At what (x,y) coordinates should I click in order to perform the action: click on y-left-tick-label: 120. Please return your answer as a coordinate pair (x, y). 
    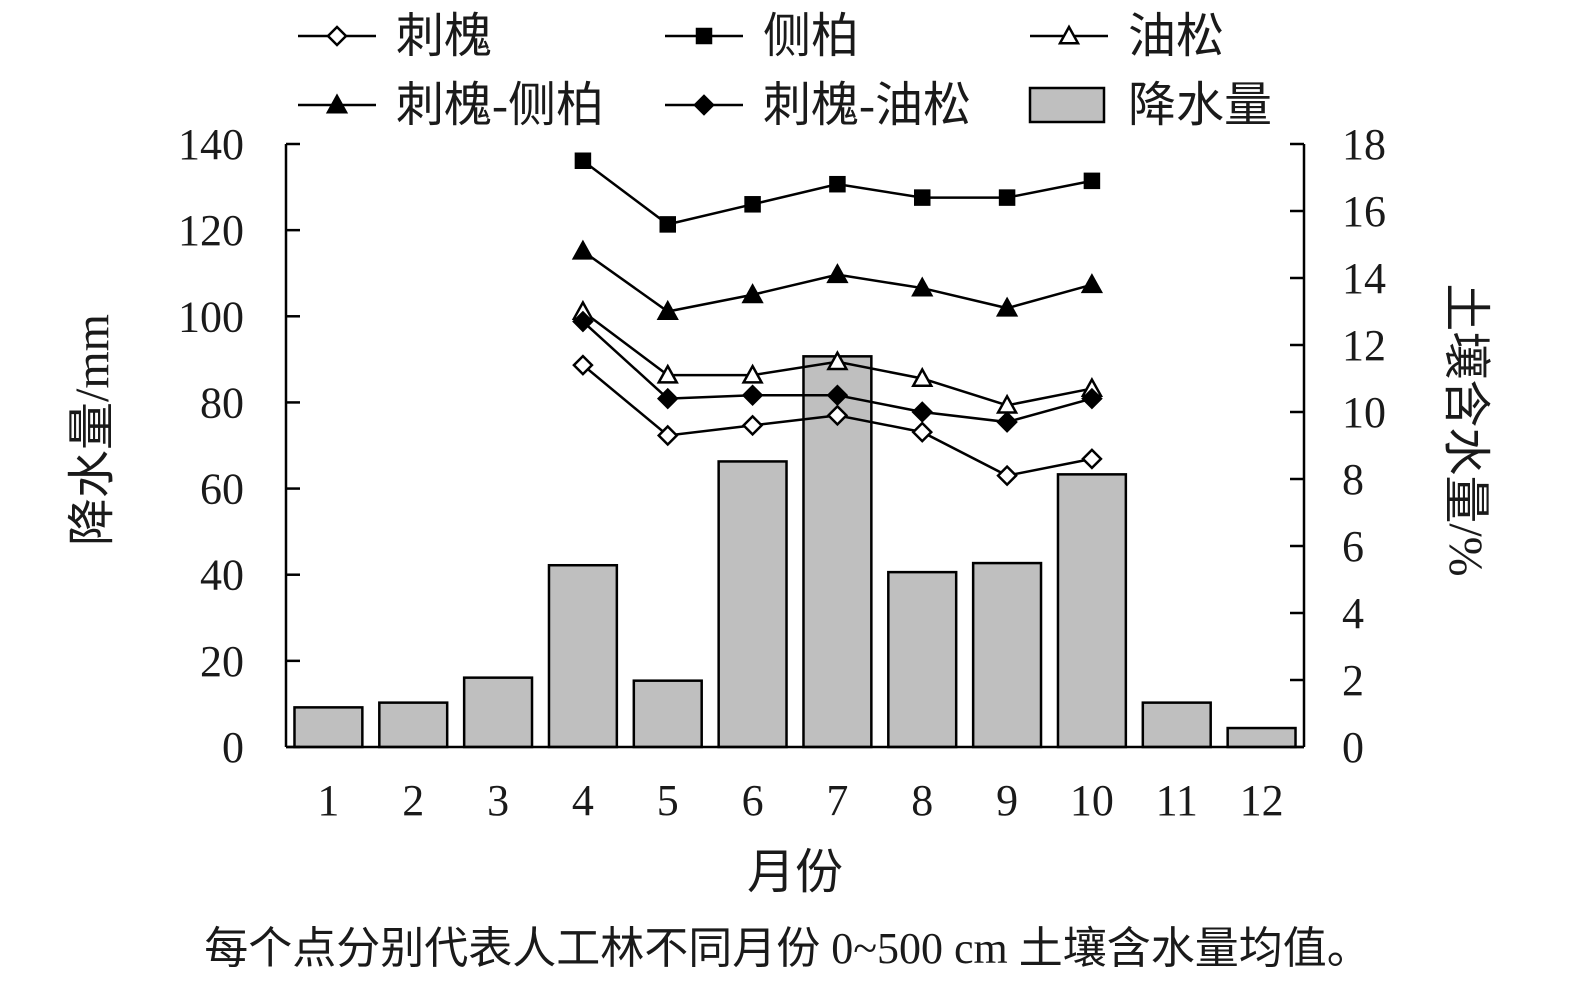
    Looking at the image, I should click on (211, 230).